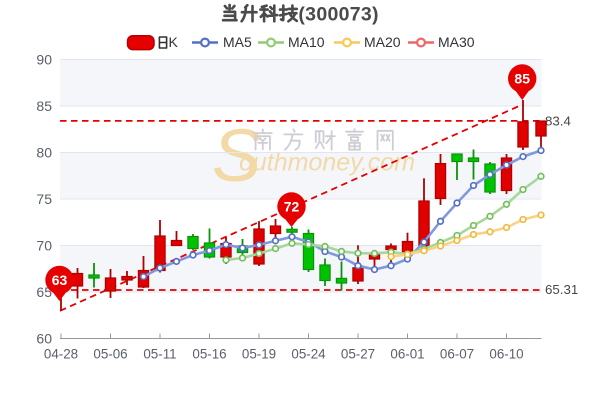 The image size is (600, 405). What do you see at coordinates (174, 42) in the screenshot?
I see `svg-text: K` at bounding box center [174, 42].